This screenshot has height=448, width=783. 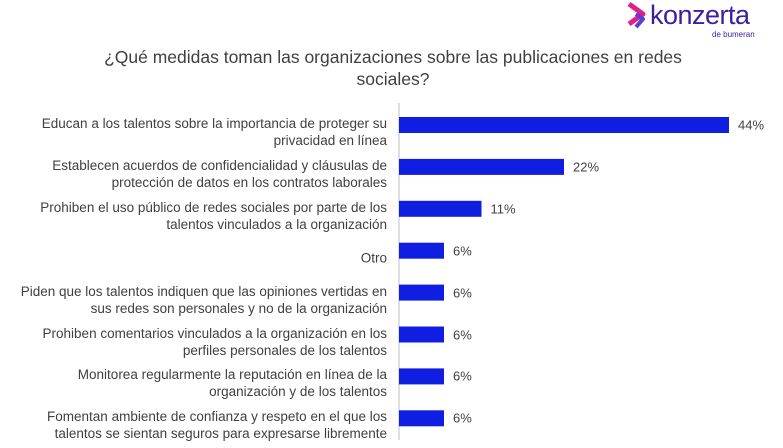 What do you see at coordinates (700, 15) in the screenshot?
I see `logo-name: konzerta` at bounding box center [700, 15].